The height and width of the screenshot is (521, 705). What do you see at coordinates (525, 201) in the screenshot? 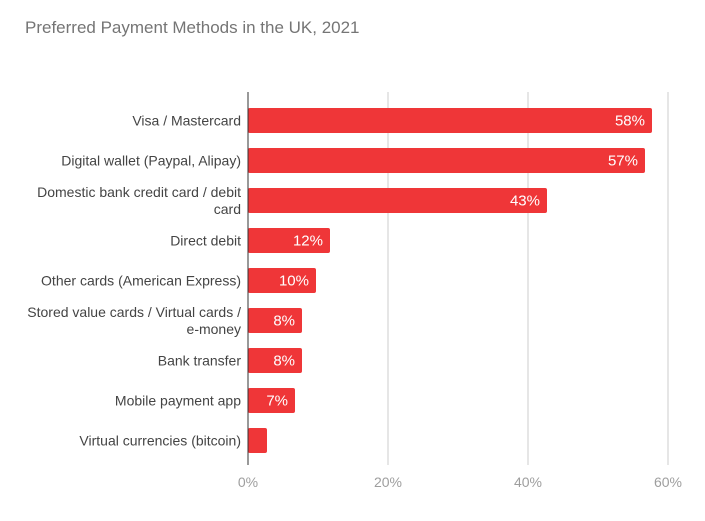
I see `data-label: 43%` at bounding box center [525, 201].